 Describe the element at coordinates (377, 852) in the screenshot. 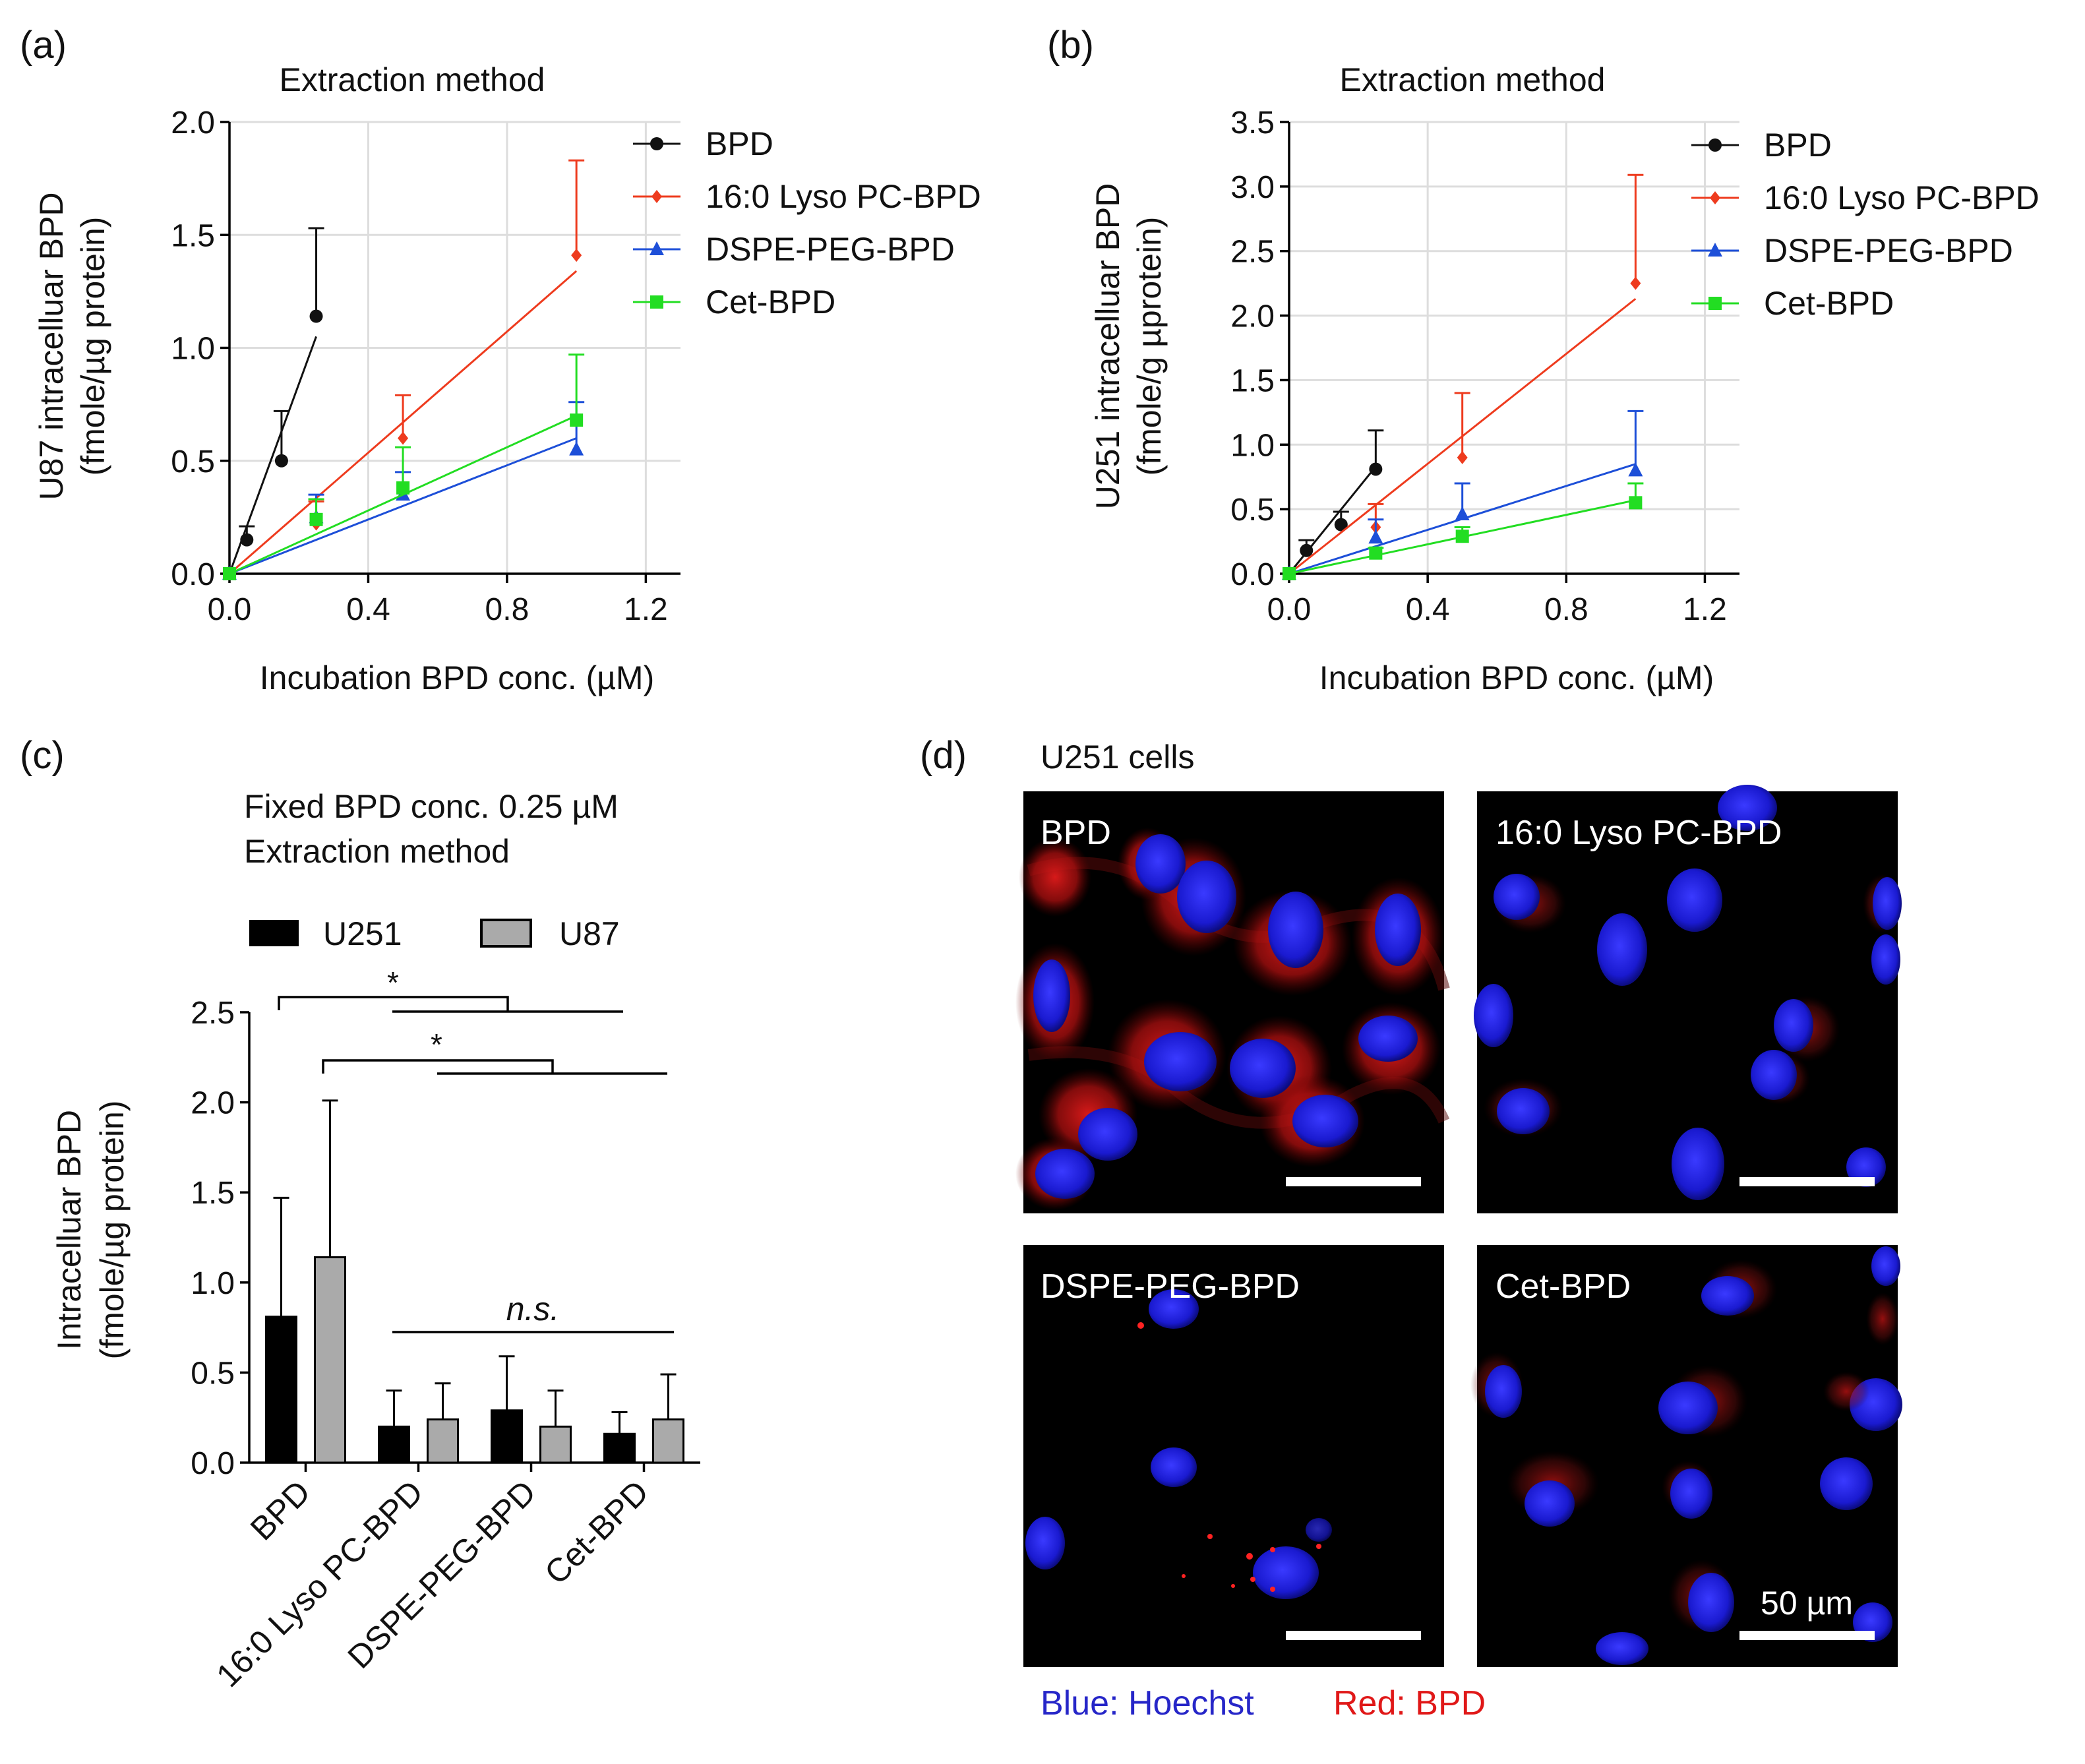

I see `panel-c-title-2: Extraction method` at that location.